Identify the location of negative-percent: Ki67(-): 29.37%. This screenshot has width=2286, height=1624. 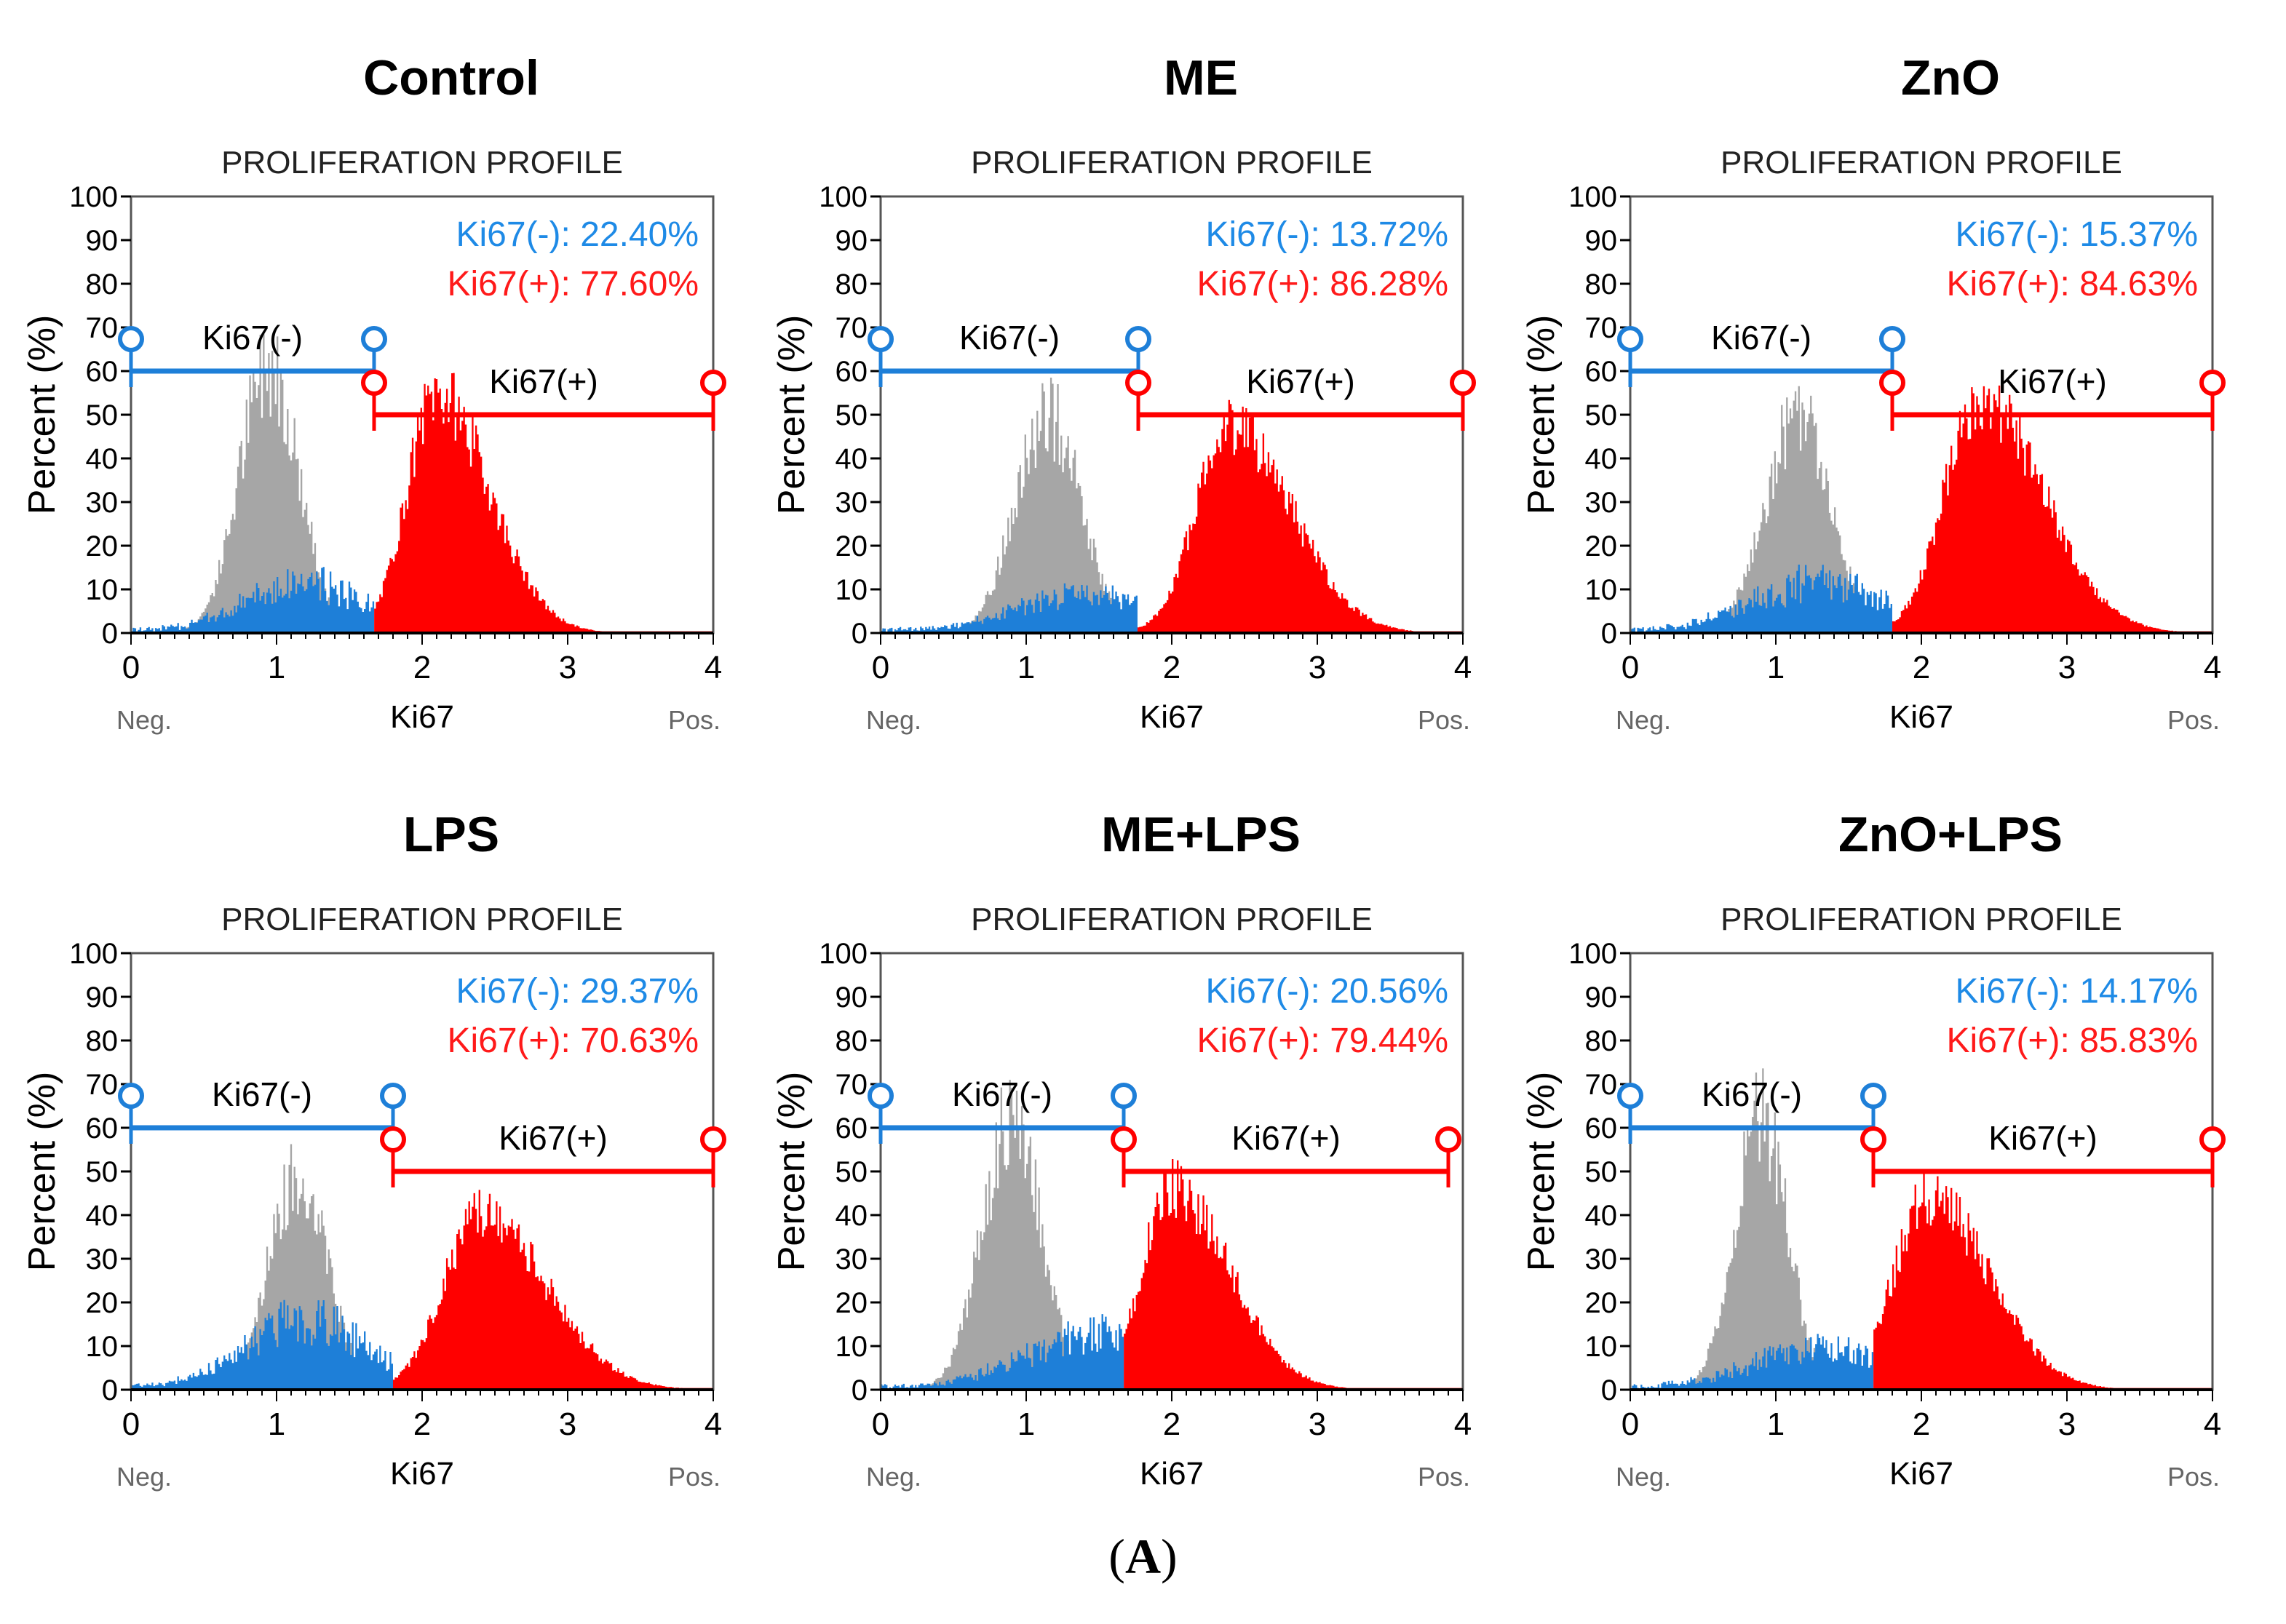
(577, 991).